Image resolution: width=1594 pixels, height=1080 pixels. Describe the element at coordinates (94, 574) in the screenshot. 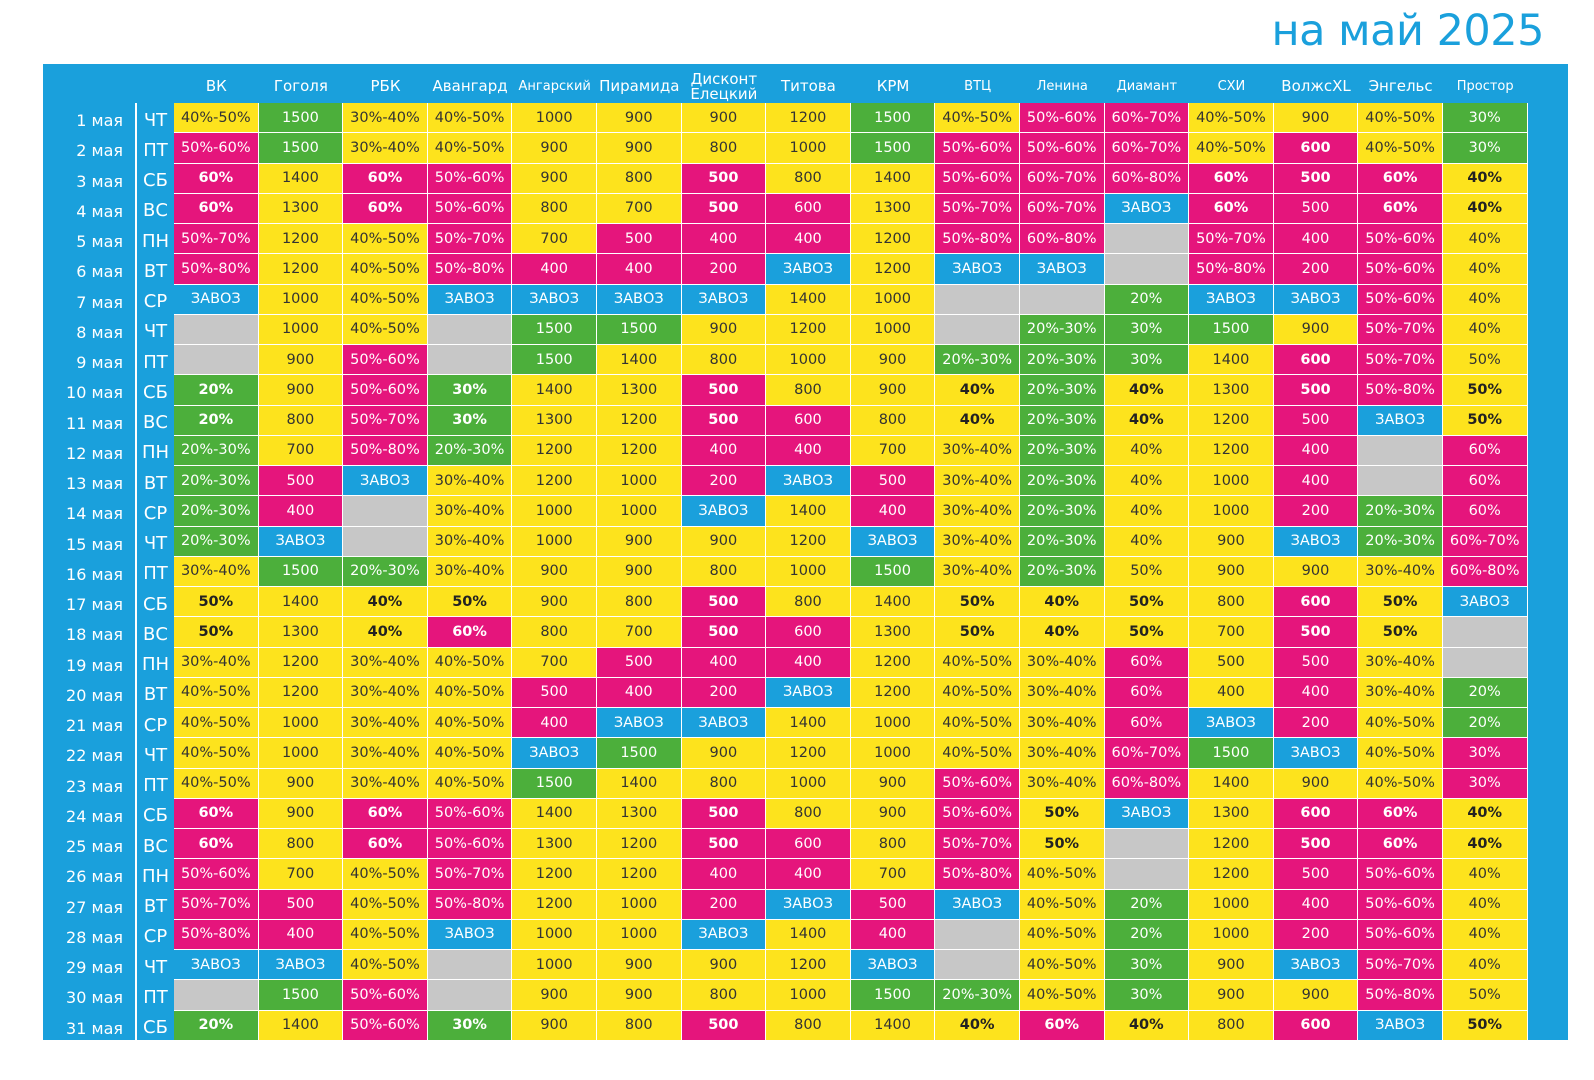

I see `row-date: 16 мая` at that location.